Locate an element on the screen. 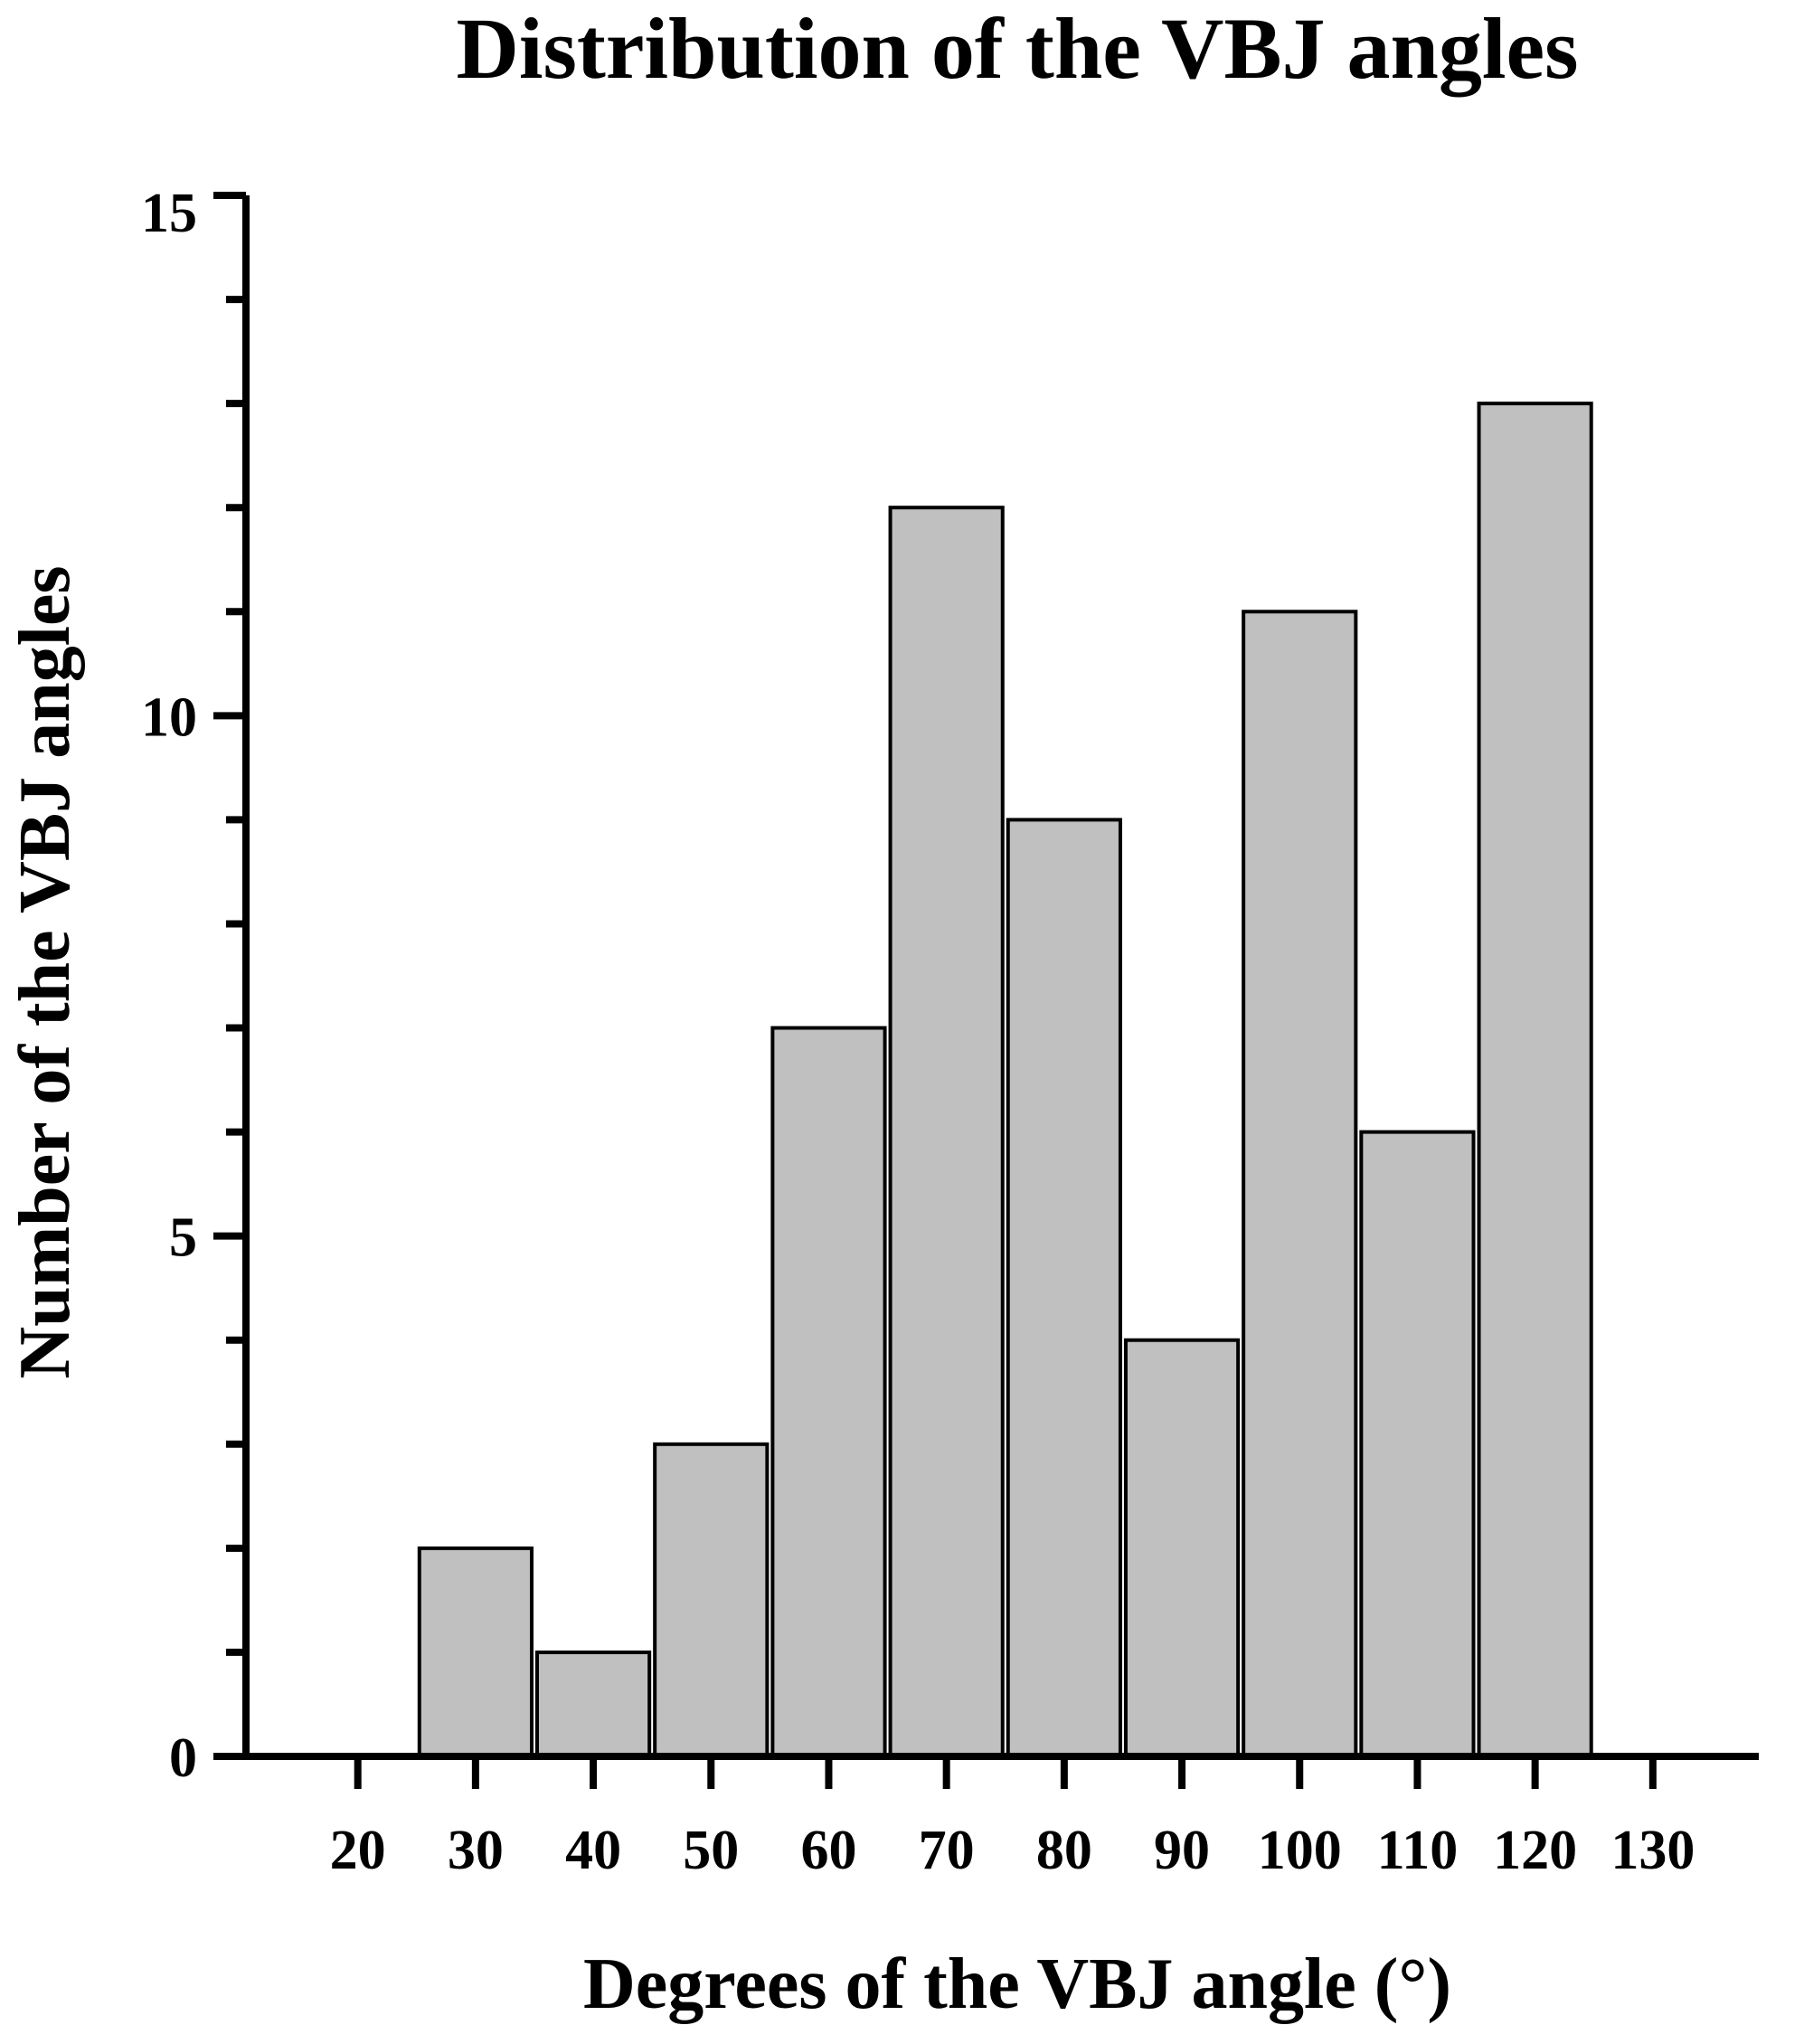  x-tick-label: 80 is located at coordinates (1064, 1851).